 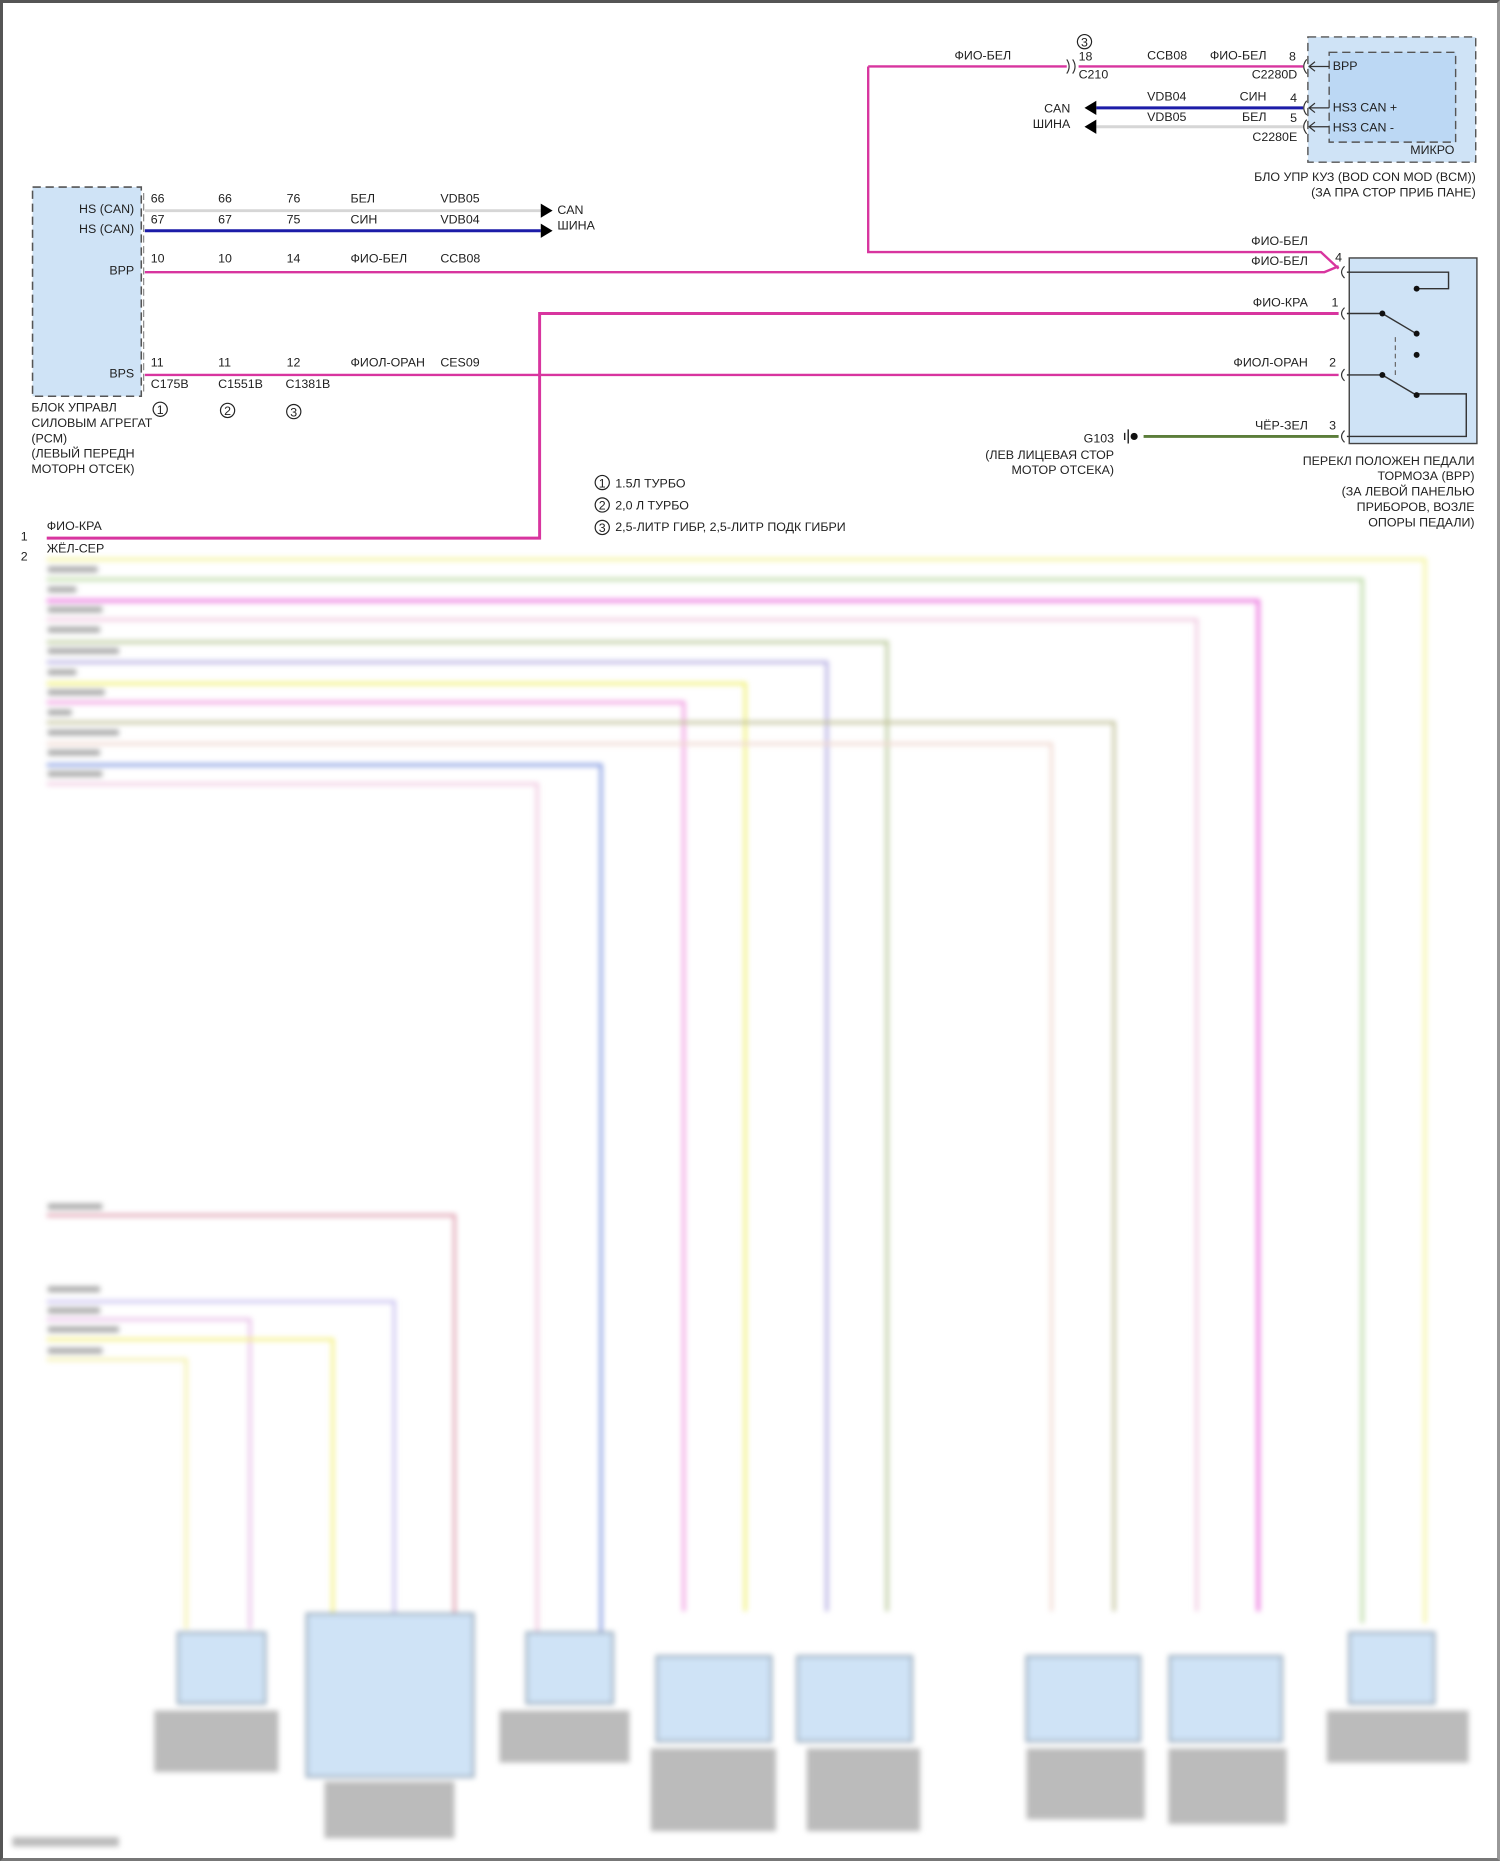 I want to click on pin-number: 66, so click(x=225, y=198).